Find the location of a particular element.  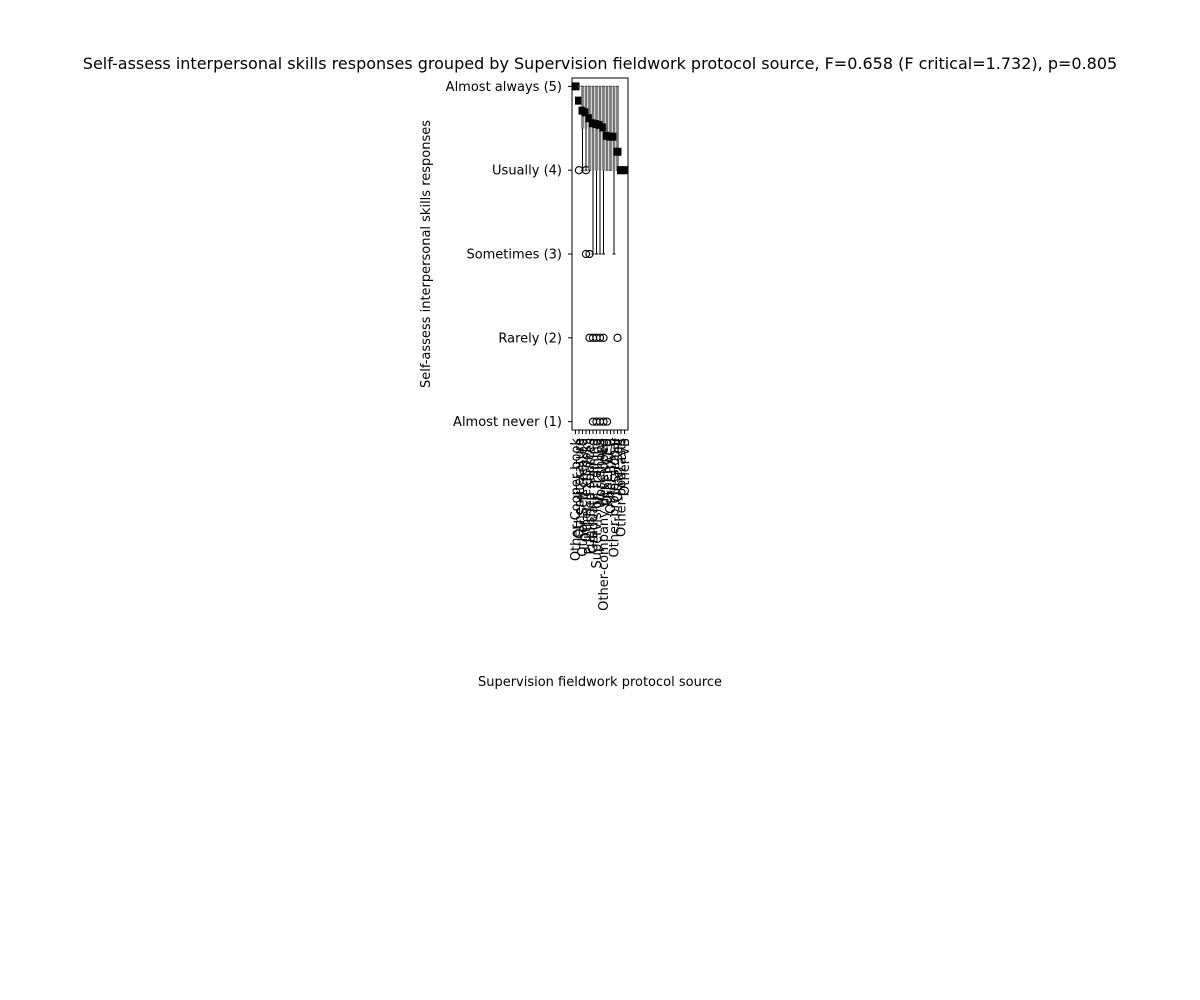

y-tick-label: Almost never (1) is located at coordinates (507, 422).